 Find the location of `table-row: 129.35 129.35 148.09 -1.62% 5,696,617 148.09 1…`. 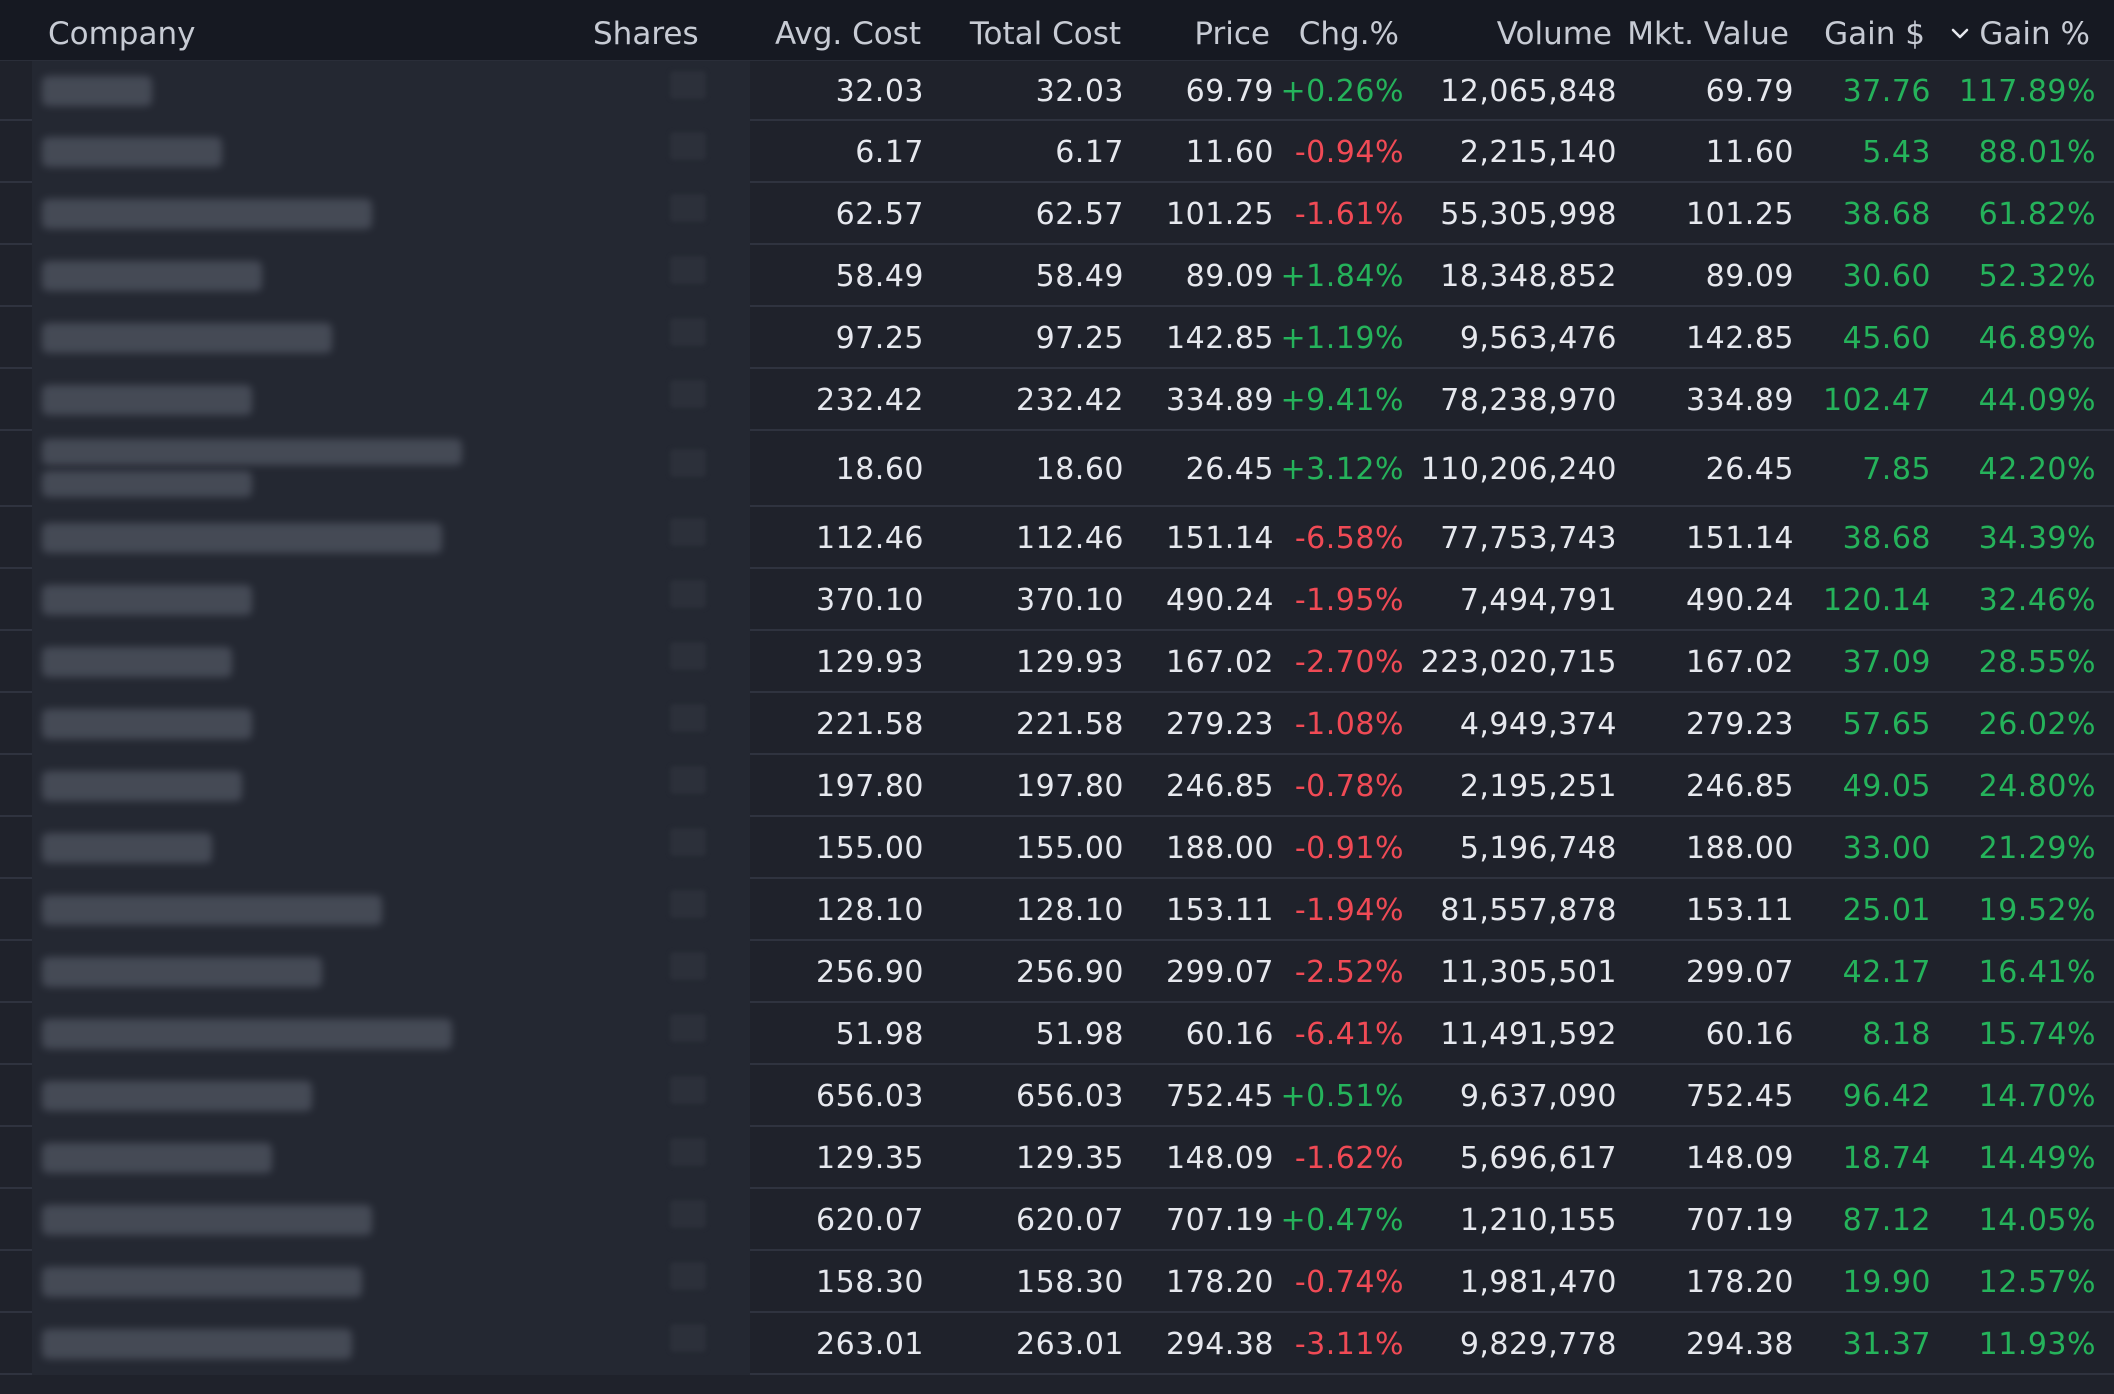

table-row: 129.35 129.35 148.09 -1.62% 5,696,617 148.09 1… is located at coordinates (1057, 1158).